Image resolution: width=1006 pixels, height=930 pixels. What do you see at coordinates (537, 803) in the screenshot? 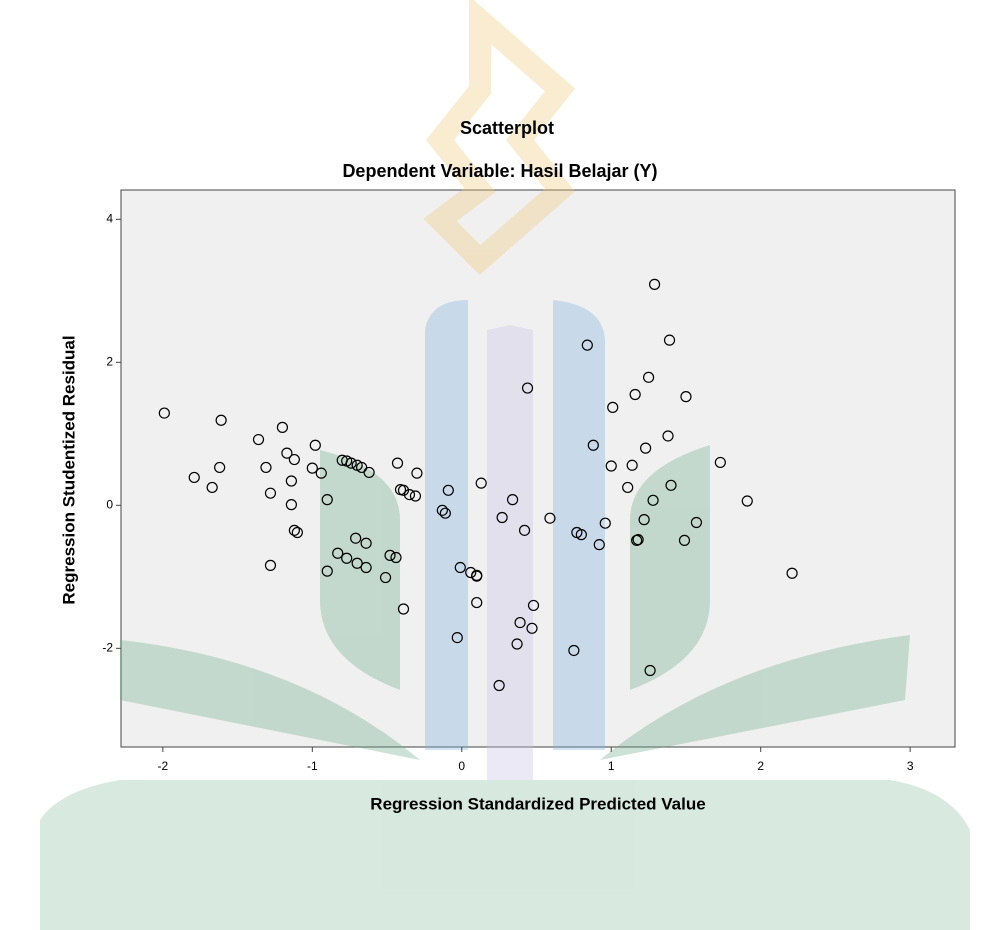
I see `x-axis-title: Regression Standardized Predicted Value` at bounding box center [537, 803].